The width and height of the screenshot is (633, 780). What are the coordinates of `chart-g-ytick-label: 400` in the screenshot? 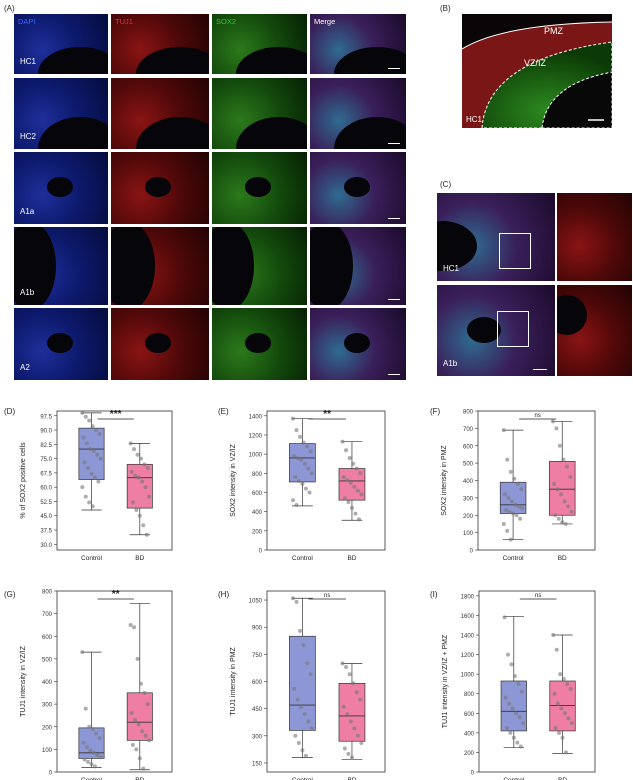 It's located at (47, 683).